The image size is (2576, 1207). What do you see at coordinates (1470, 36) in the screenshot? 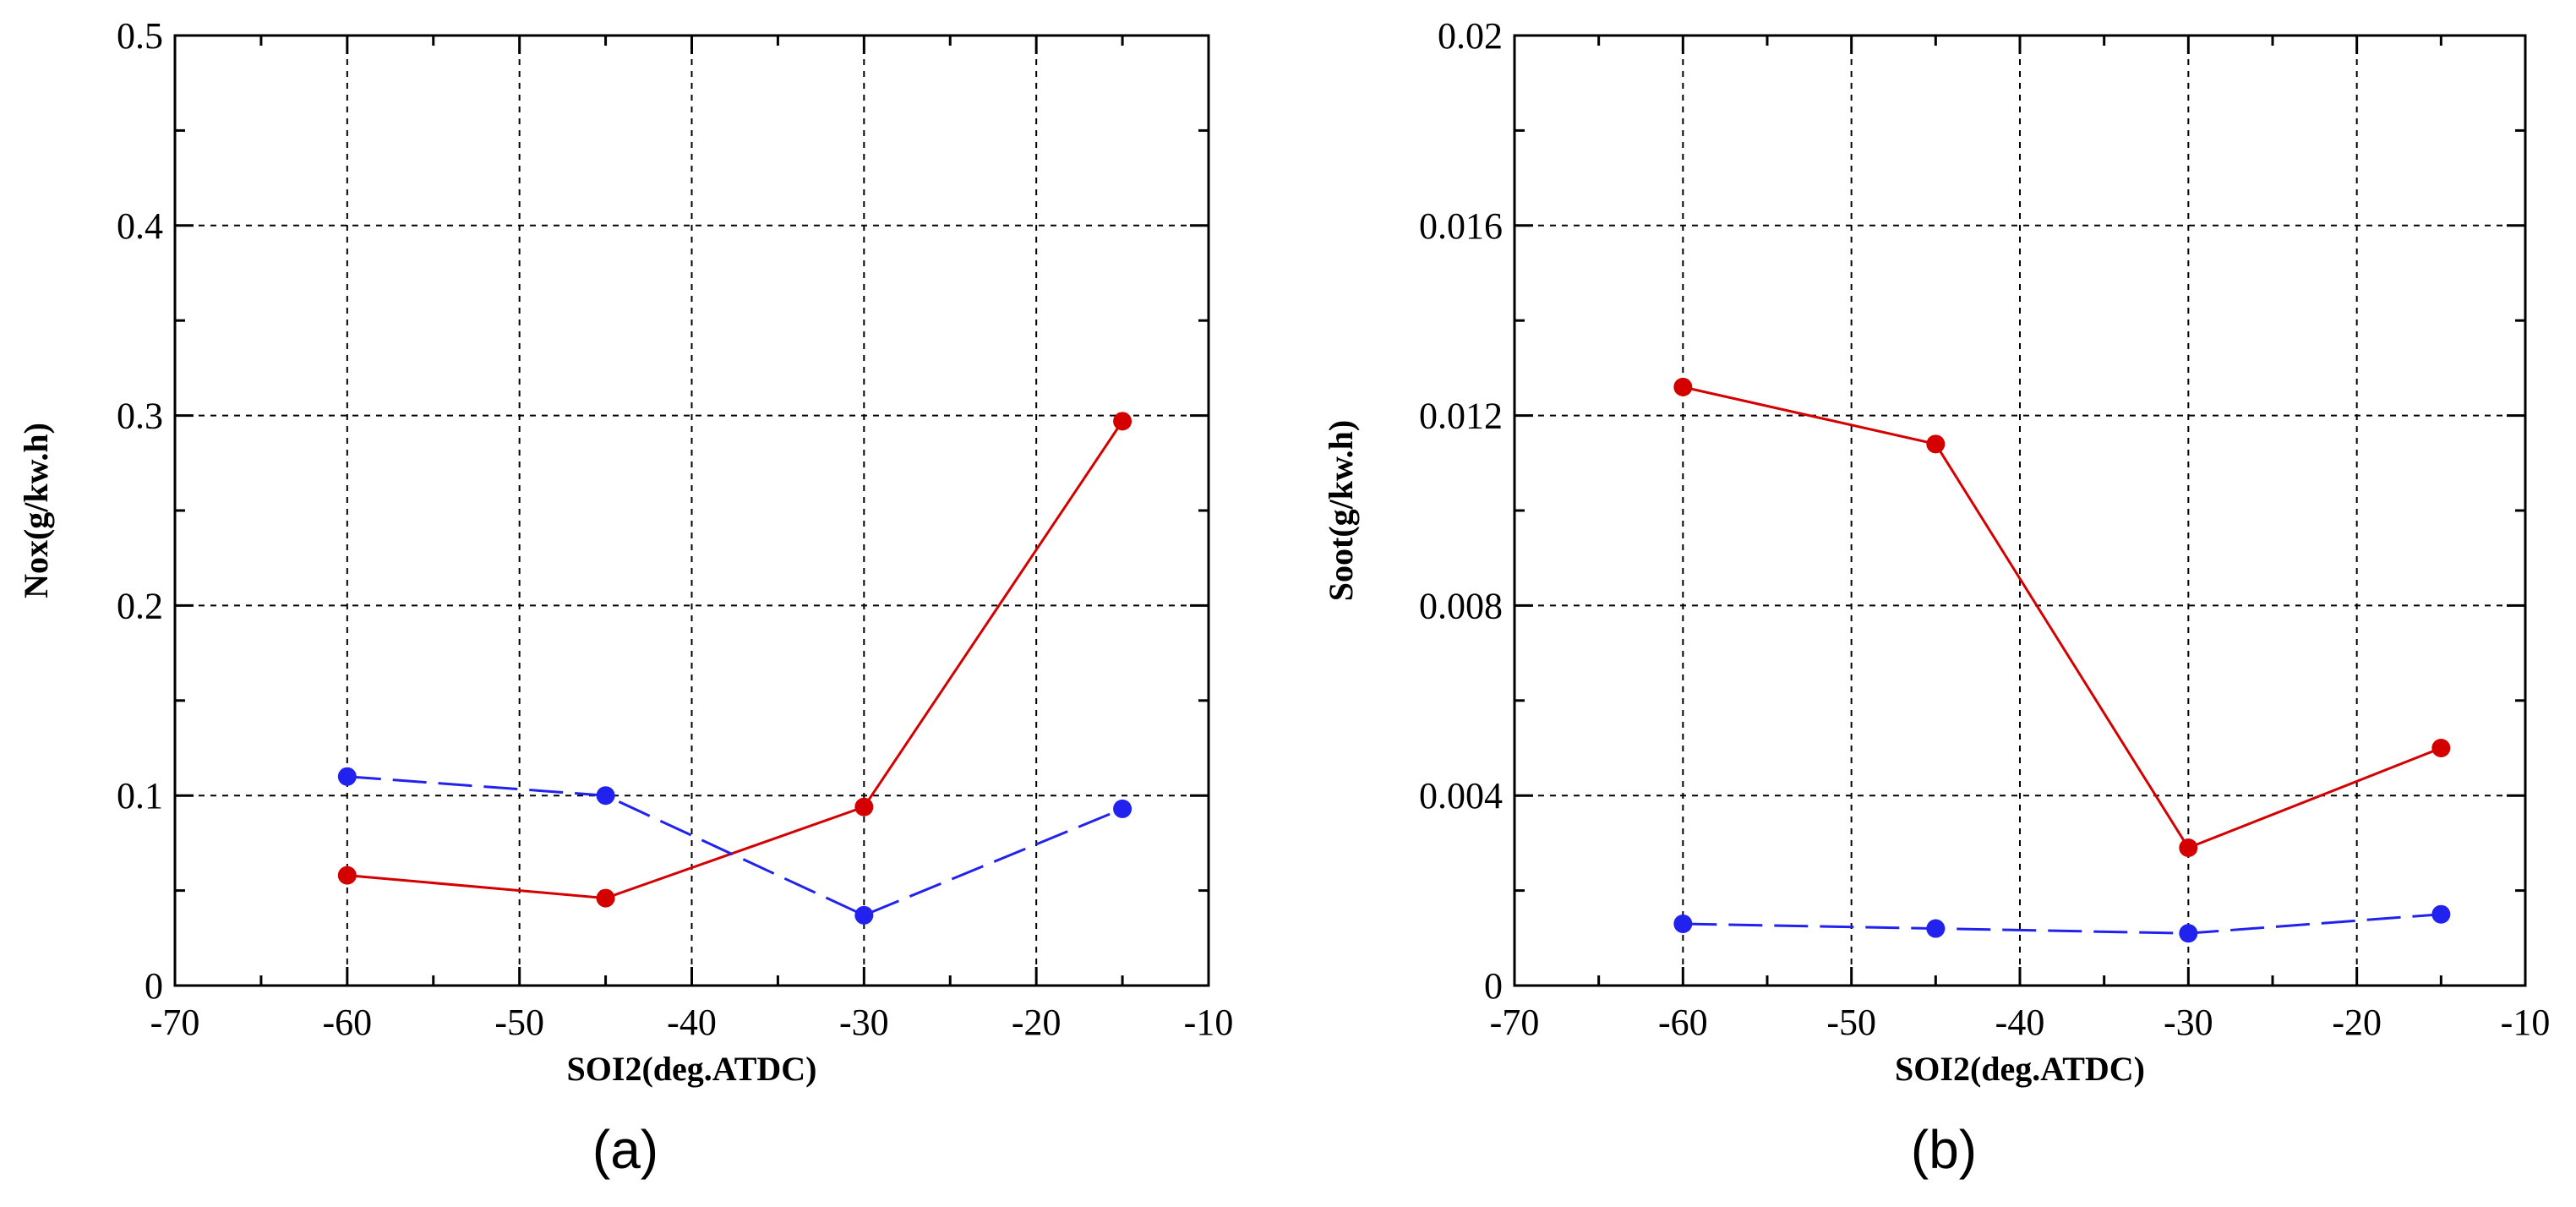
I see `y-tick-label: 0.02` at bounding box center [1470, 36].